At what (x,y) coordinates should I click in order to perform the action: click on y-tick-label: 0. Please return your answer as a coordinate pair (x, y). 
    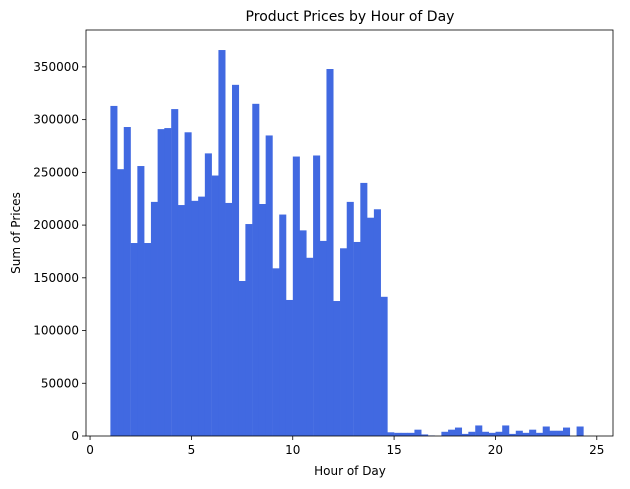
    Looking at the image, I should click on (75, 436).